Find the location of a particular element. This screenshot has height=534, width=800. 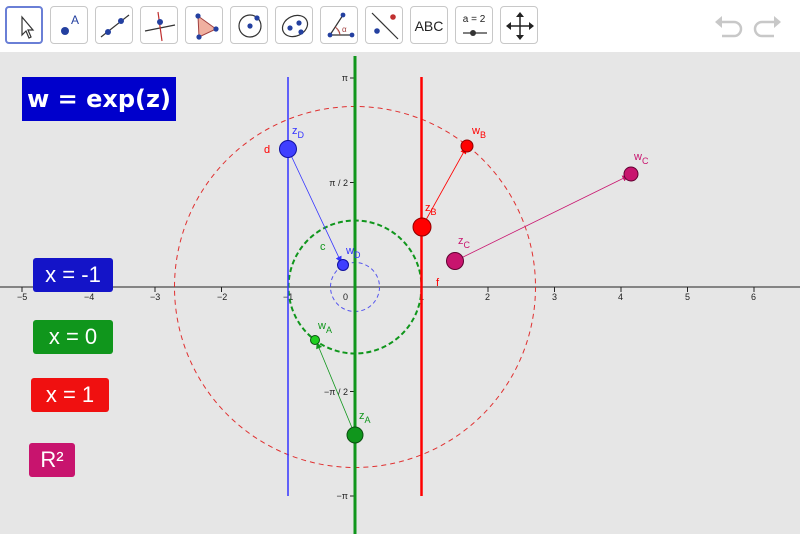

svg-text: zA is located at coordinates (365, 417).